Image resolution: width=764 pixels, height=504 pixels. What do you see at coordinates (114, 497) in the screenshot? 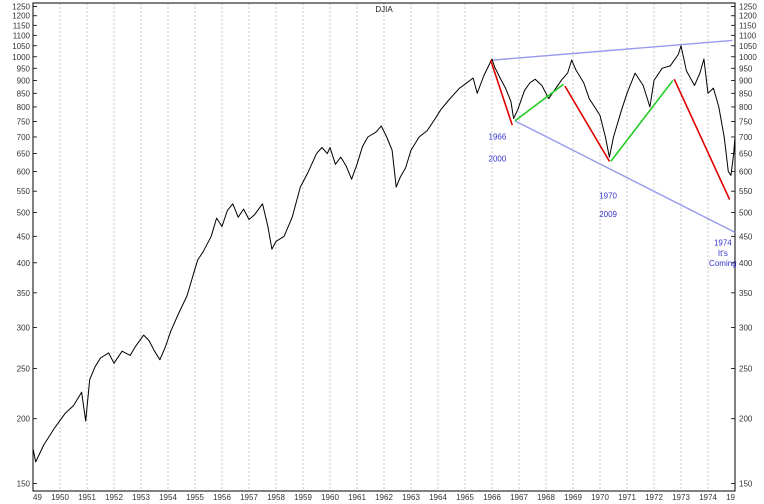
I see `x-tick-label: 1952` at bounding box center [114, 497].